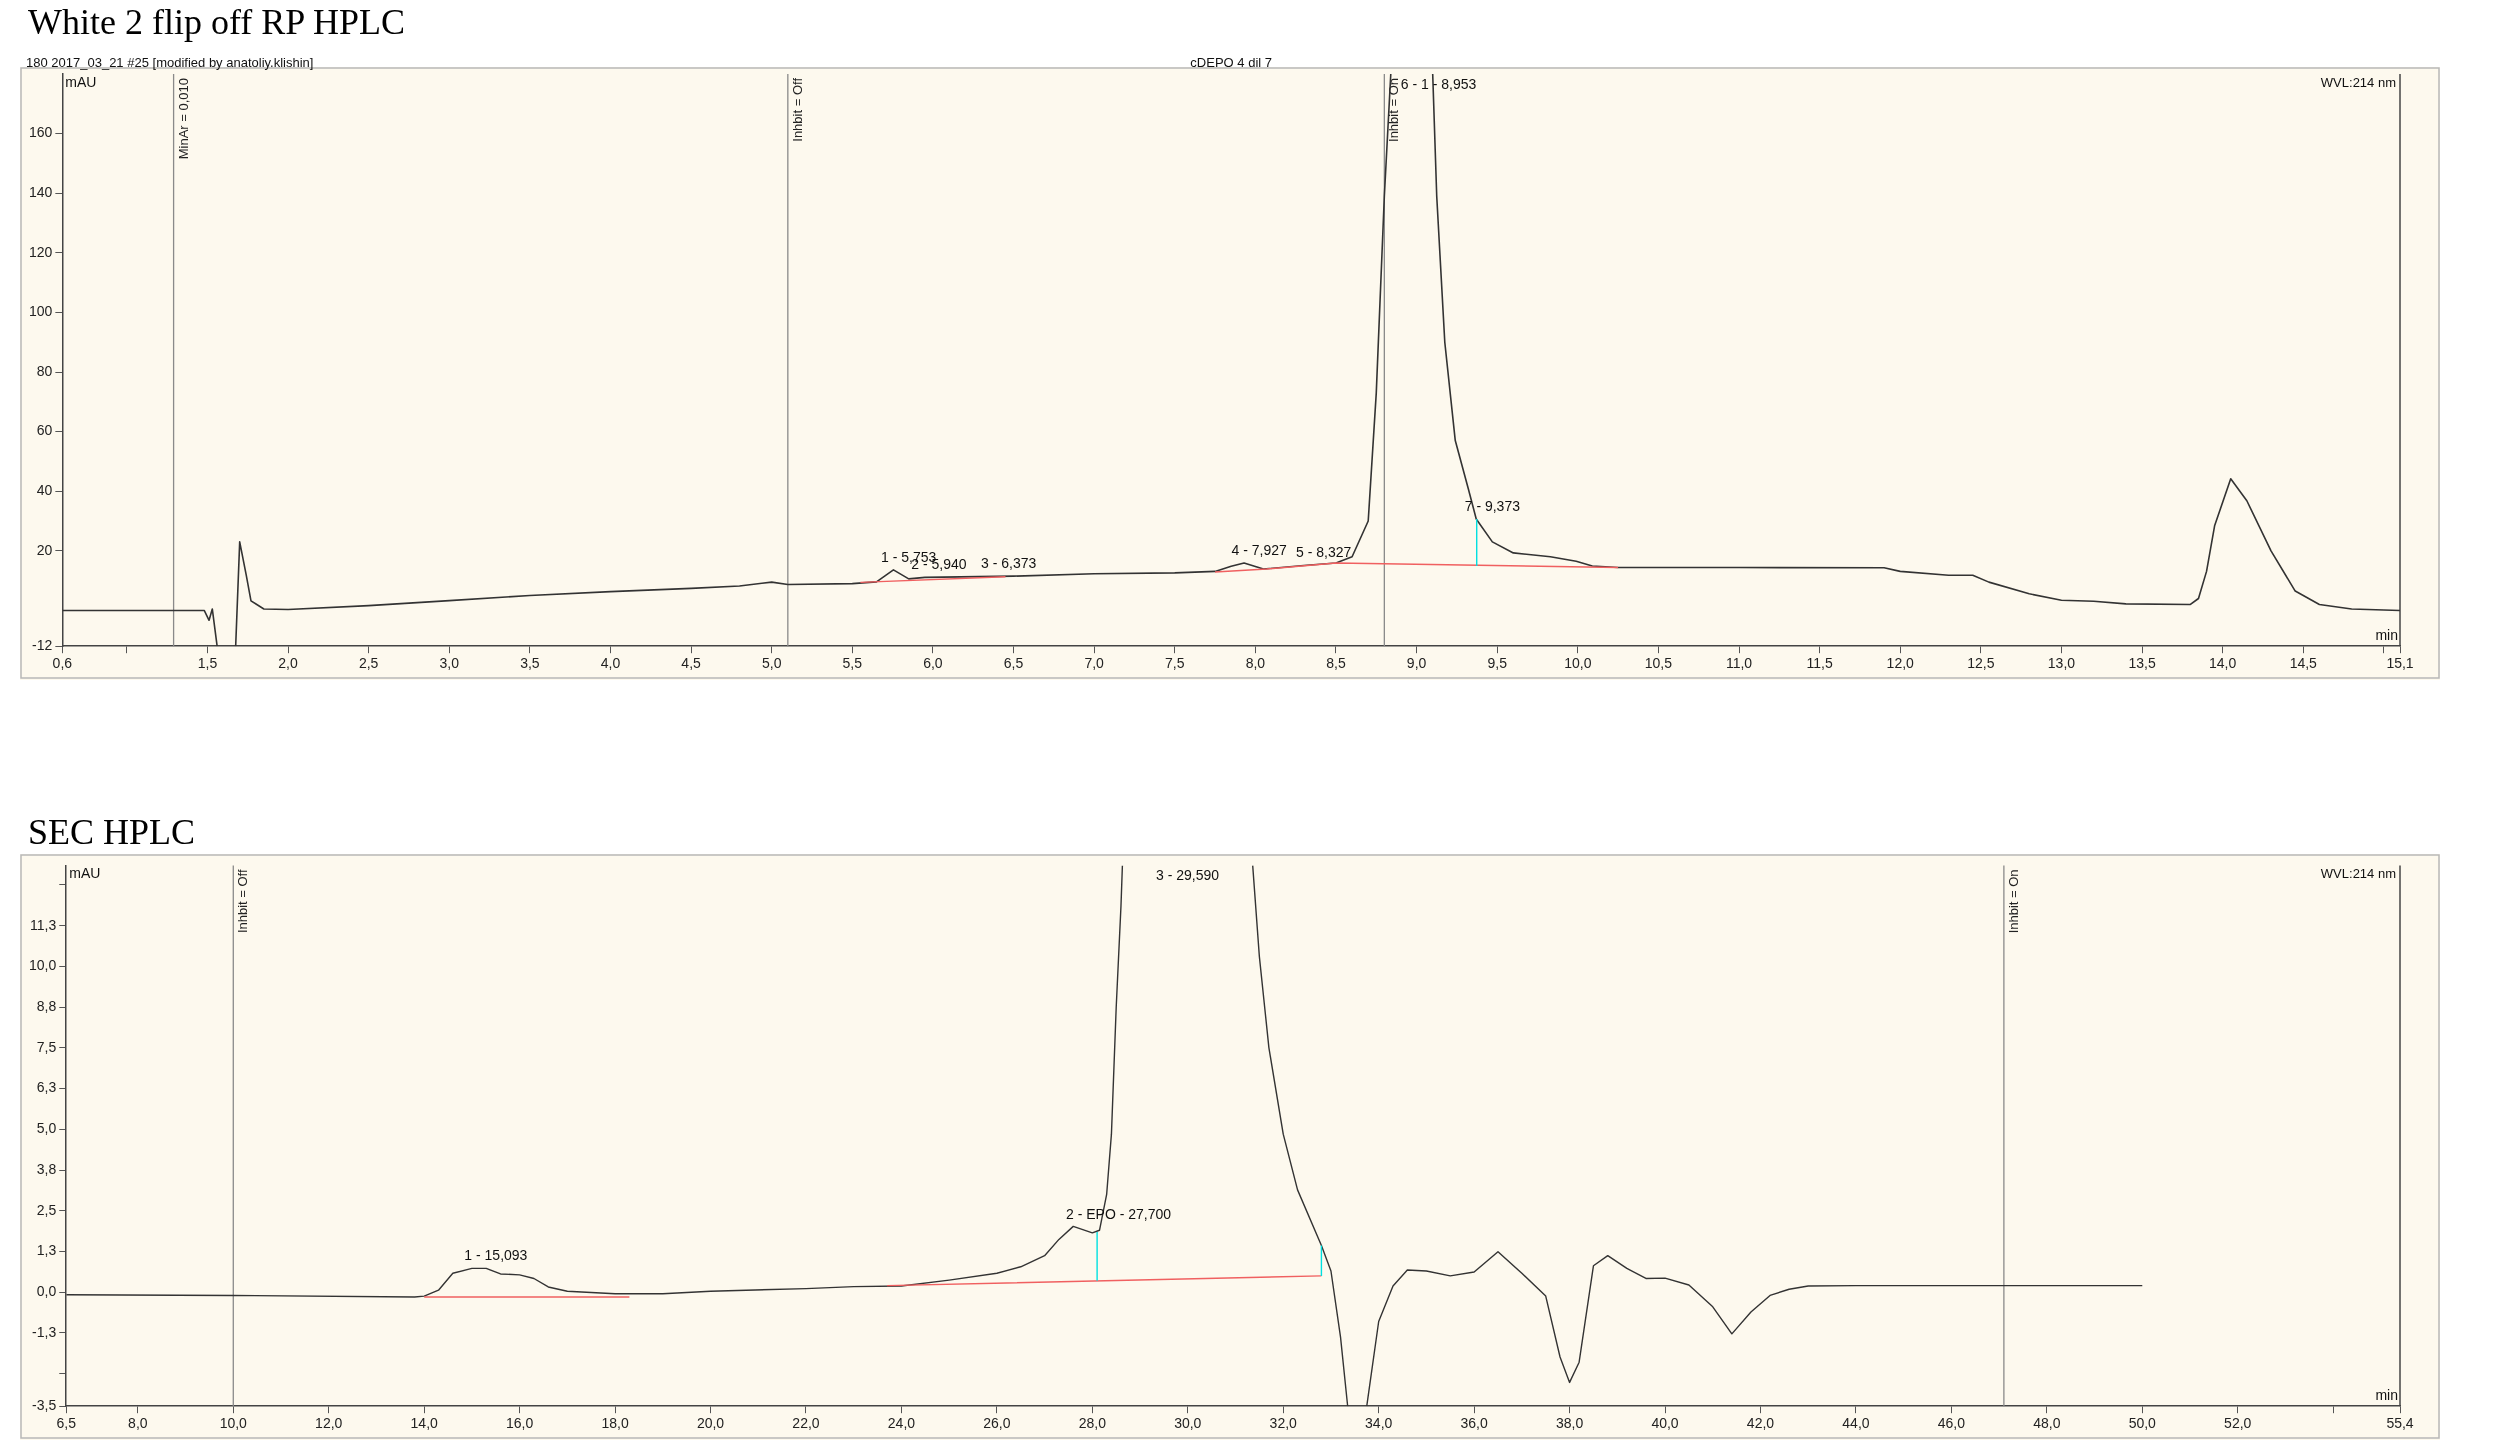  Describe the element at coordinates (1231, 63) in the screenshot. I see `text: cDEPO 4 dil 7` at that location.